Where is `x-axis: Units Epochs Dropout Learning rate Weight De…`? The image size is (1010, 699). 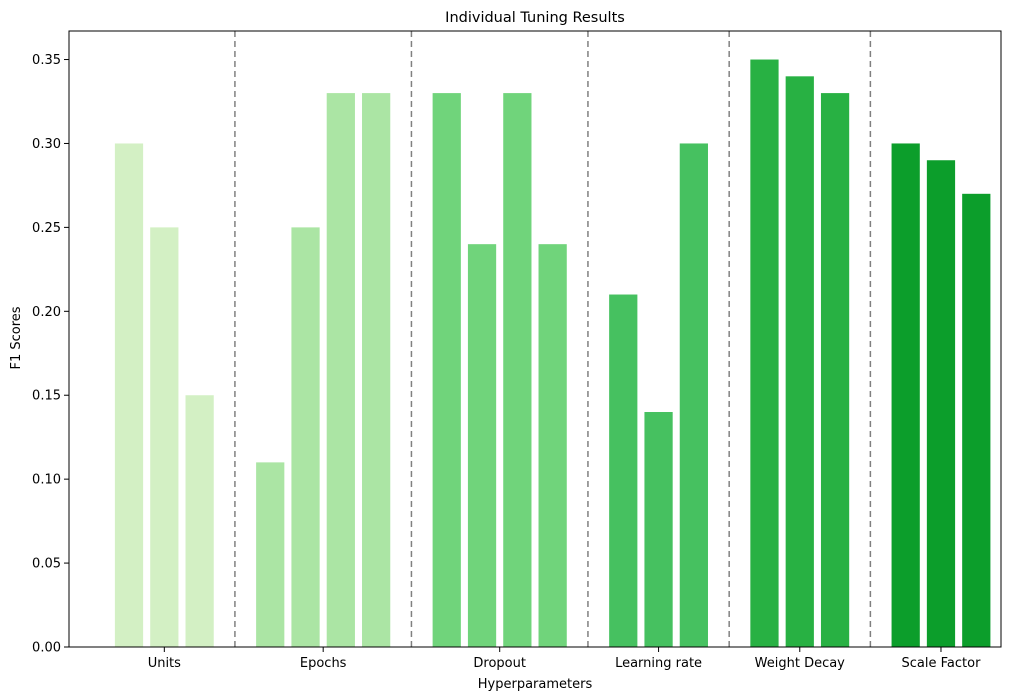 x-axis: Units Epochs Dropout Learning rate Weight De… is located at coordinates (564, 659).